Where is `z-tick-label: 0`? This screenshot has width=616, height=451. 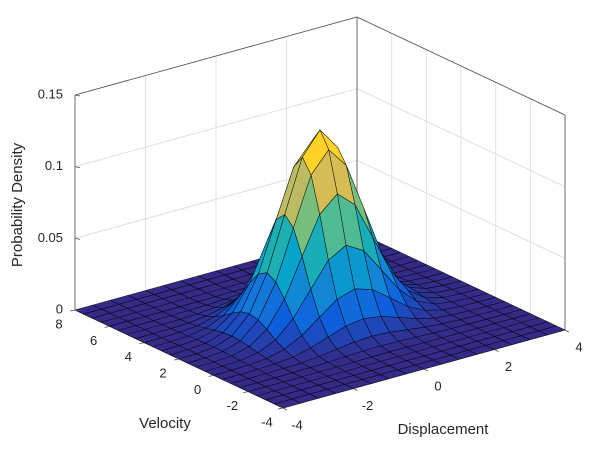 z-tick-label: 0 is located at coordinates (59, 308).